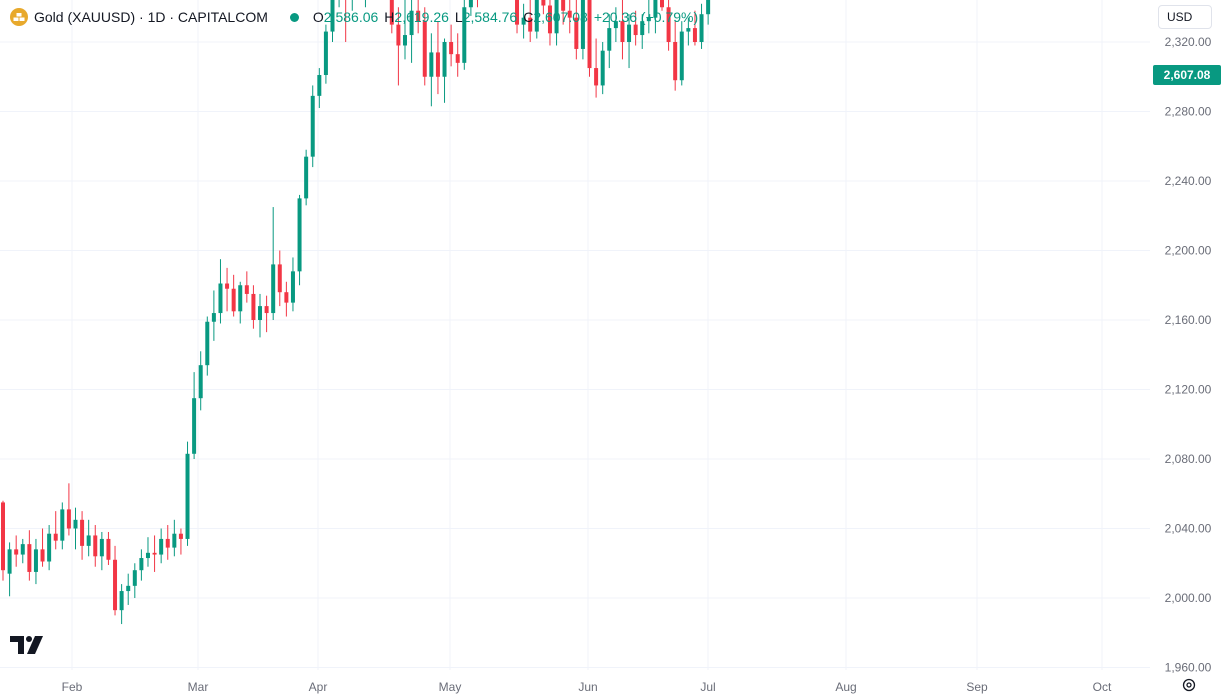 The width and height of the screenshot is (1222, 698). Describe the element at coordinates (1188, 42) in the screenshot. I see `y-tick-label: 2,320.00` at that location.